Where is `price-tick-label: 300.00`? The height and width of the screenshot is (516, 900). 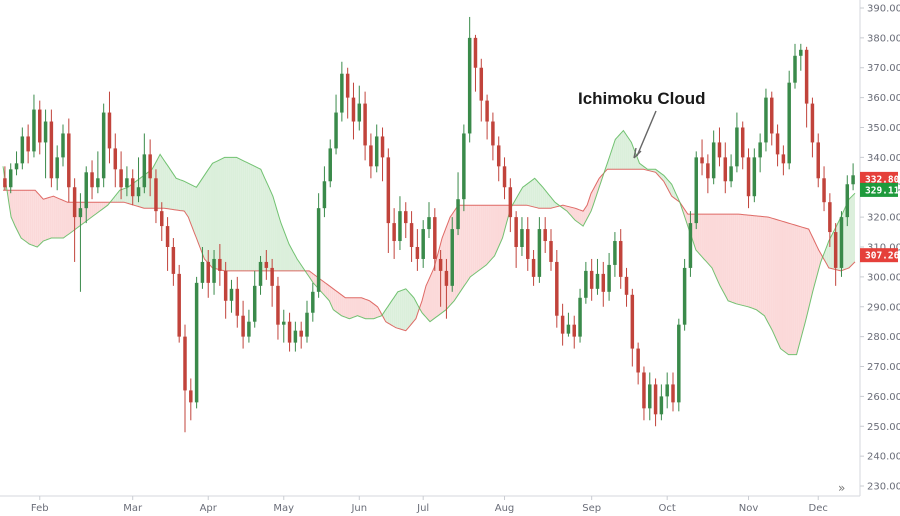 price-tick-label: 300.00 is located at coordinates (883, 277).